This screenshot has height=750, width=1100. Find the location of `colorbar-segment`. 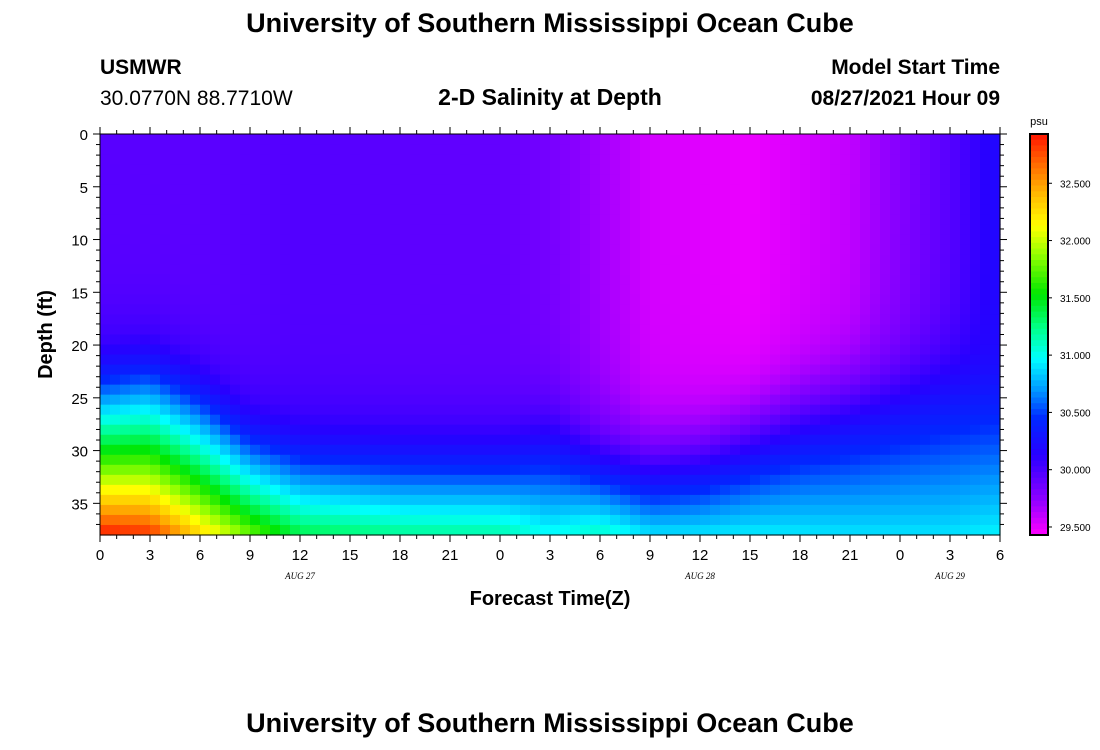

colorbar-segment is located at coordinates (1039, 217).